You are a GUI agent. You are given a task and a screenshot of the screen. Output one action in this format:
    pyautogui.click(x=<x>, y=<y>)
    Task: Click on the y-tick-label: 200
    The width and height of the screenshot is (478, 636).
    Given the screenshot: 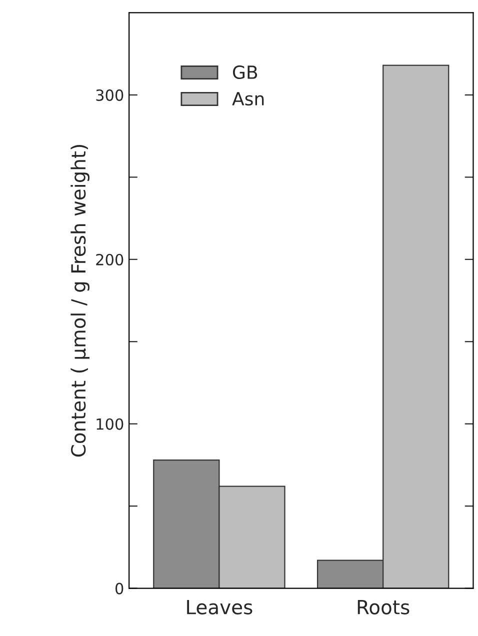 What is the action you would take?
    pyautogui.click(x=110, y=260)
    